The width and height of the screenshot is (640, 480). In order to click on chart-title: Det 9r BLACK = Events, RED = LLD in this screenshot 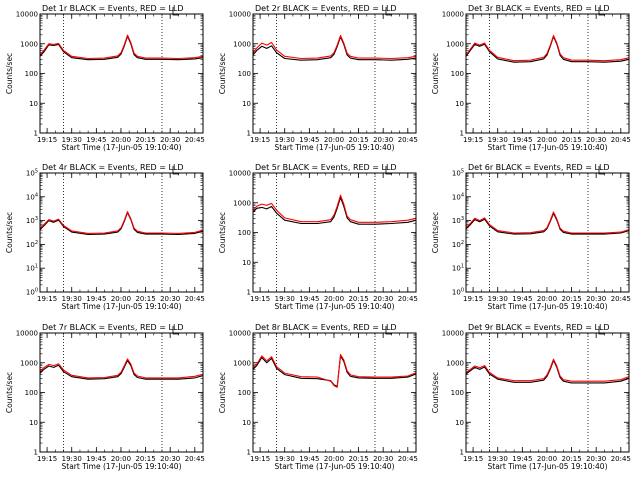, I will do `click(539, 327)`.